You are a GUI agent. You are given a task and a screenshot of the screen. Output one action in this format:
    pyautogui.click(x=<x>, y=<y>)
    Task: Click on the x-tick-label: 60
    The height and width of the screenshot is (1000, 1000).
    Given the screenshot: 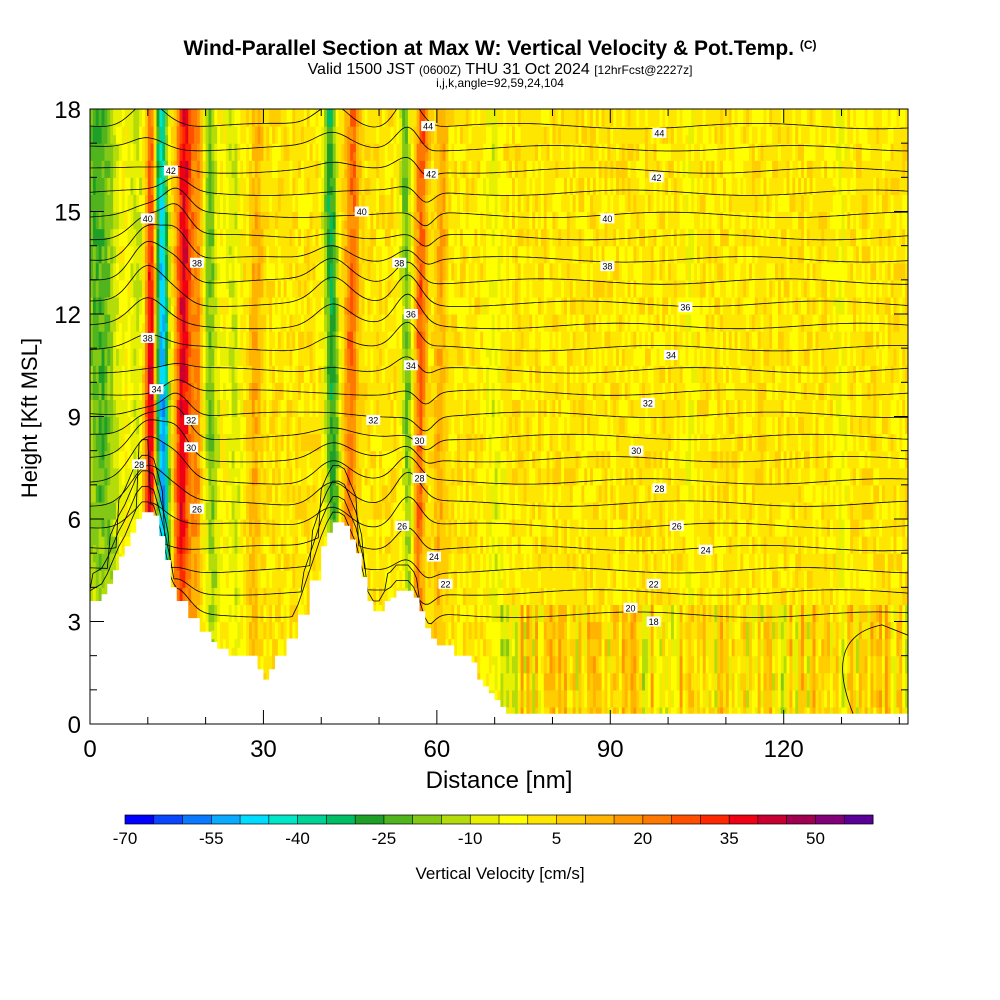 What is the action you would take?
    pyautogui.click(x=437, y=749)
    